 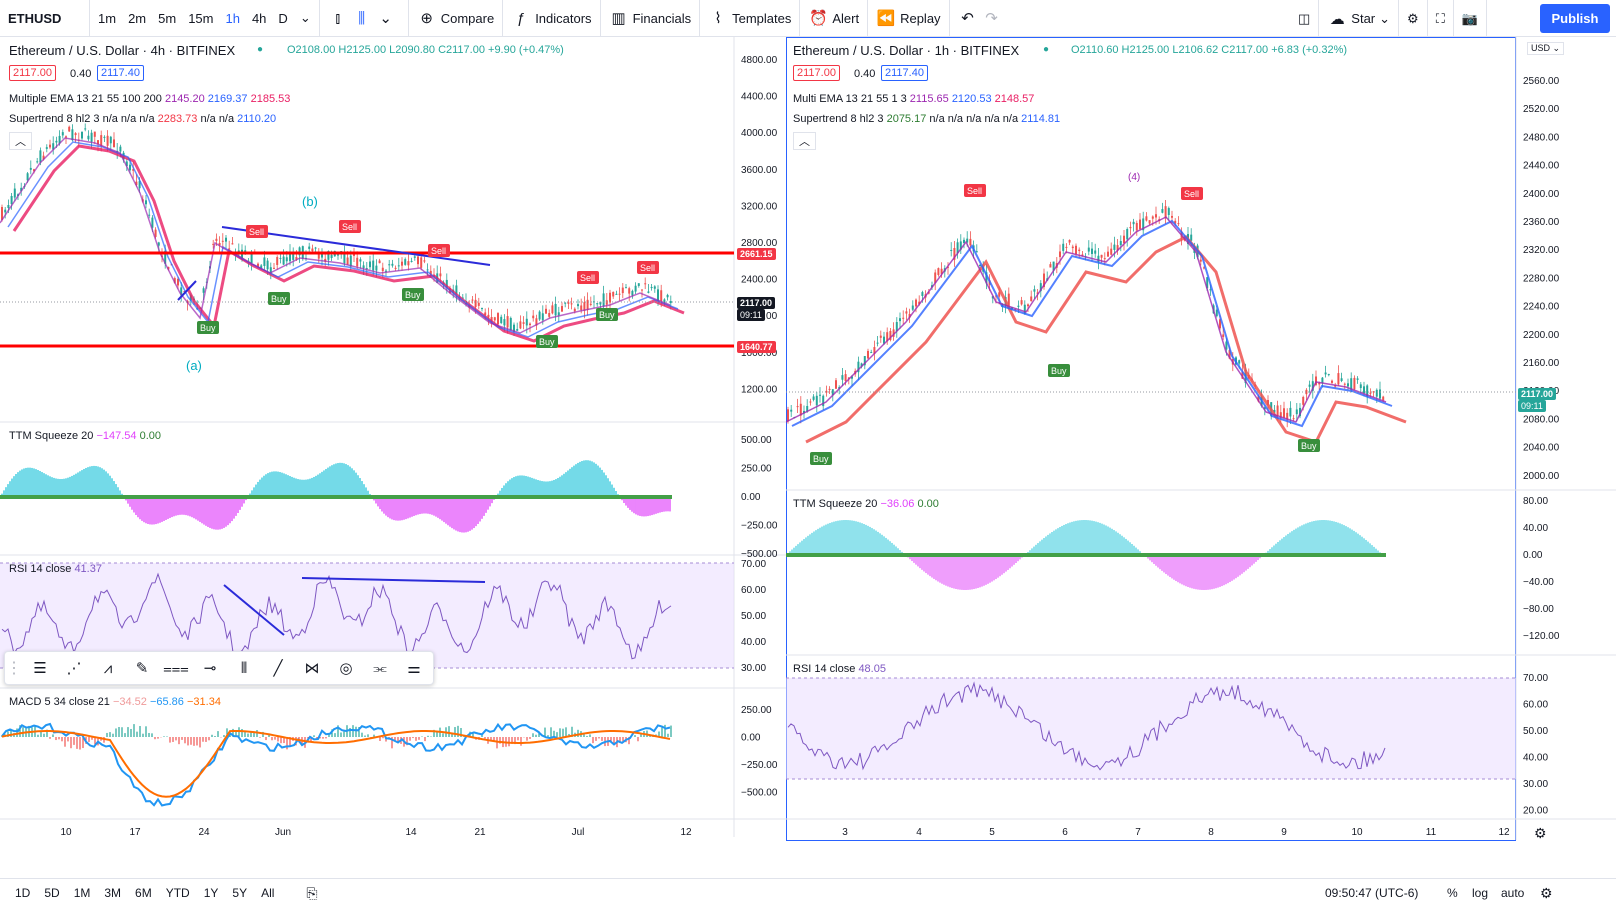 I want to click on tf-1m: 1m, so click(x=107, y=18).